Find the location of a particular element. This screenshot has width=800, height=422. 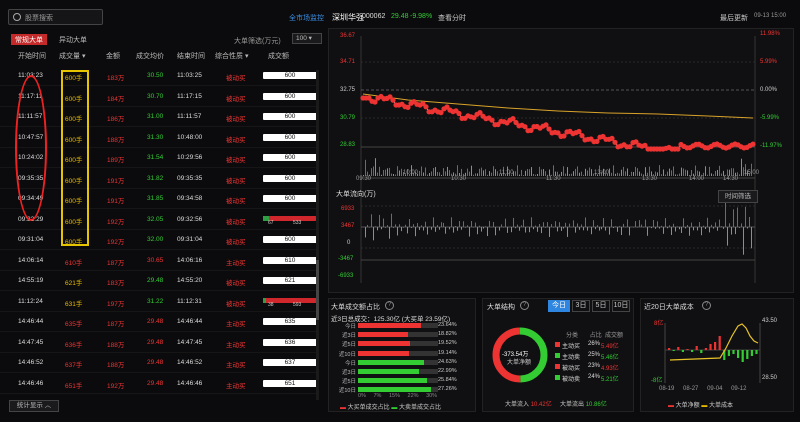

filter-select: 100 ▾ is located at coordinates (307, 38).